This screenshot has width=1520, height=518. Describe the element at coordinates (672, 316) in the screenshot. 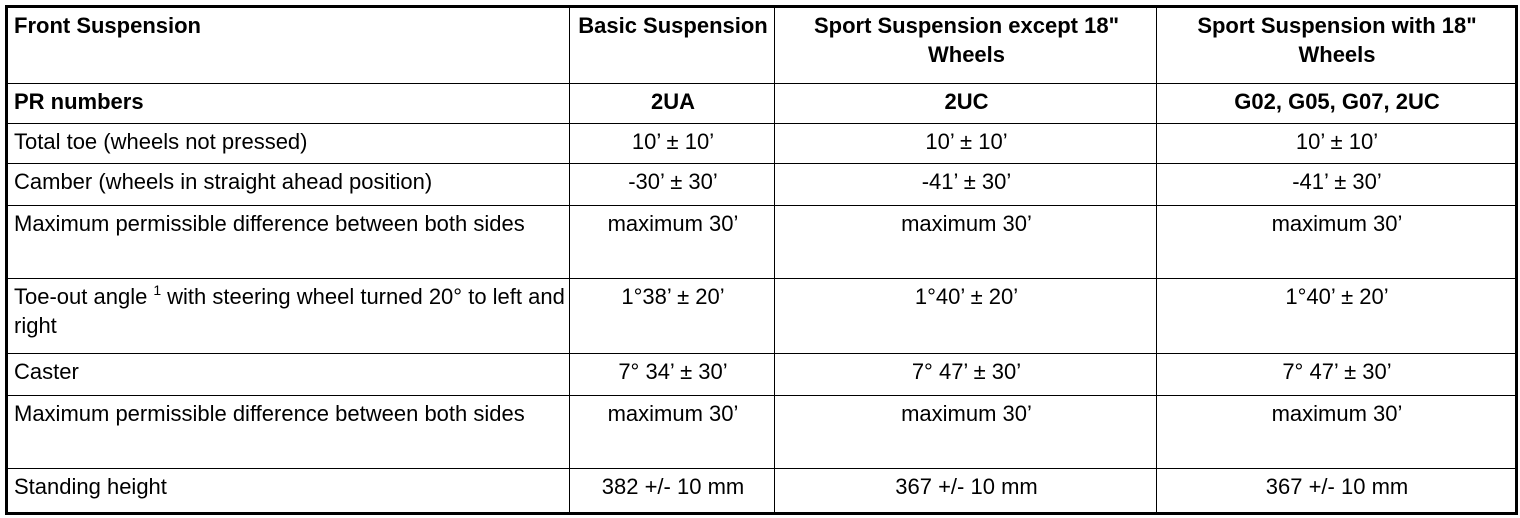

I see `value-cell: 1°38’ ± 20’` at that location.